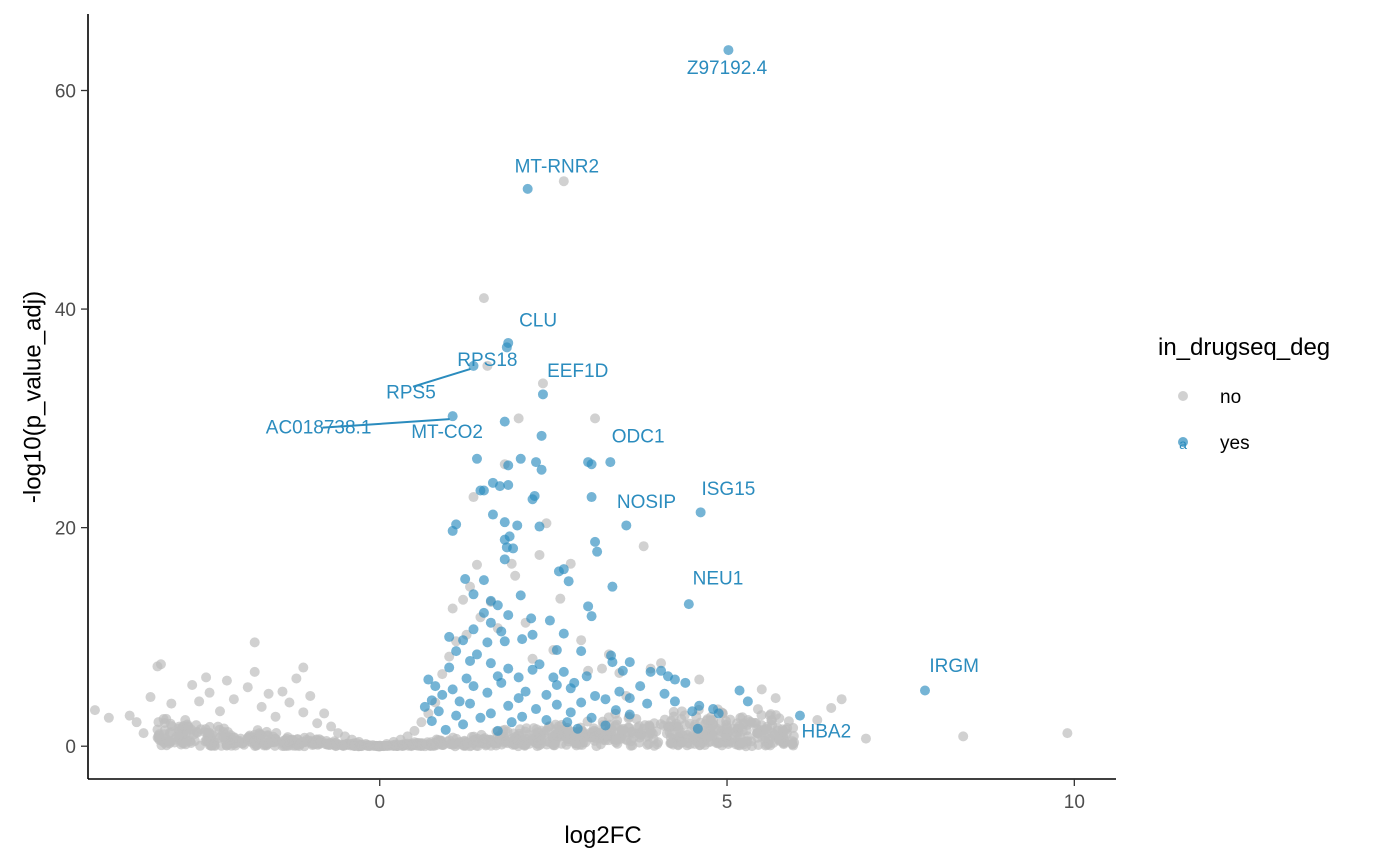 The image size is (1400, 865). Describe the element at coordinates (65, 529) in the screenshot. I see `y-tick-label: 20` at that location.